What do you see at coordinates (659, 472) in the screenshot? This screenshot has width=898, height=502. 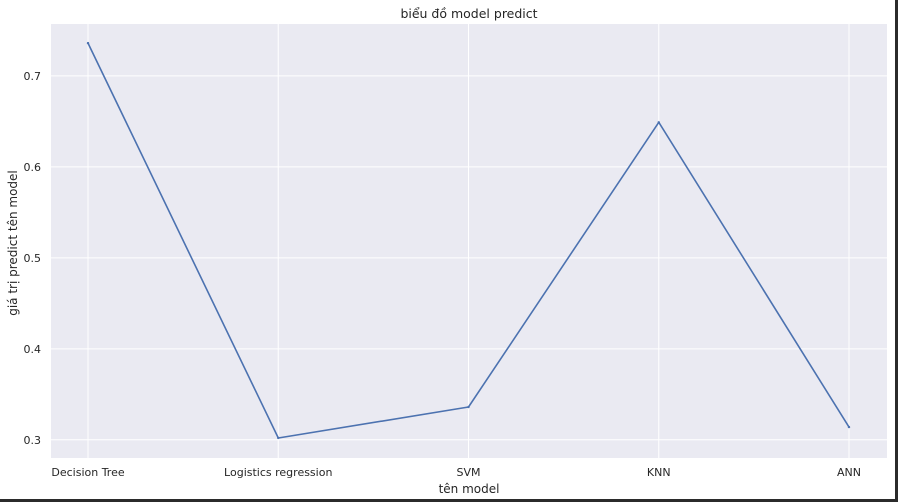 I see `x-tick-label: KNN` at bounding box center [659, 472].